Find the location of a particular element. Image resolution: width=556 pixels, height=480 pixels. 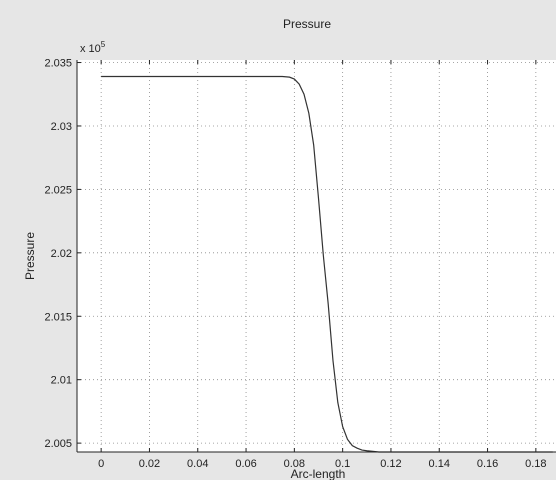

y-tick-label: 2.025 is located at coordinates (58, 190).